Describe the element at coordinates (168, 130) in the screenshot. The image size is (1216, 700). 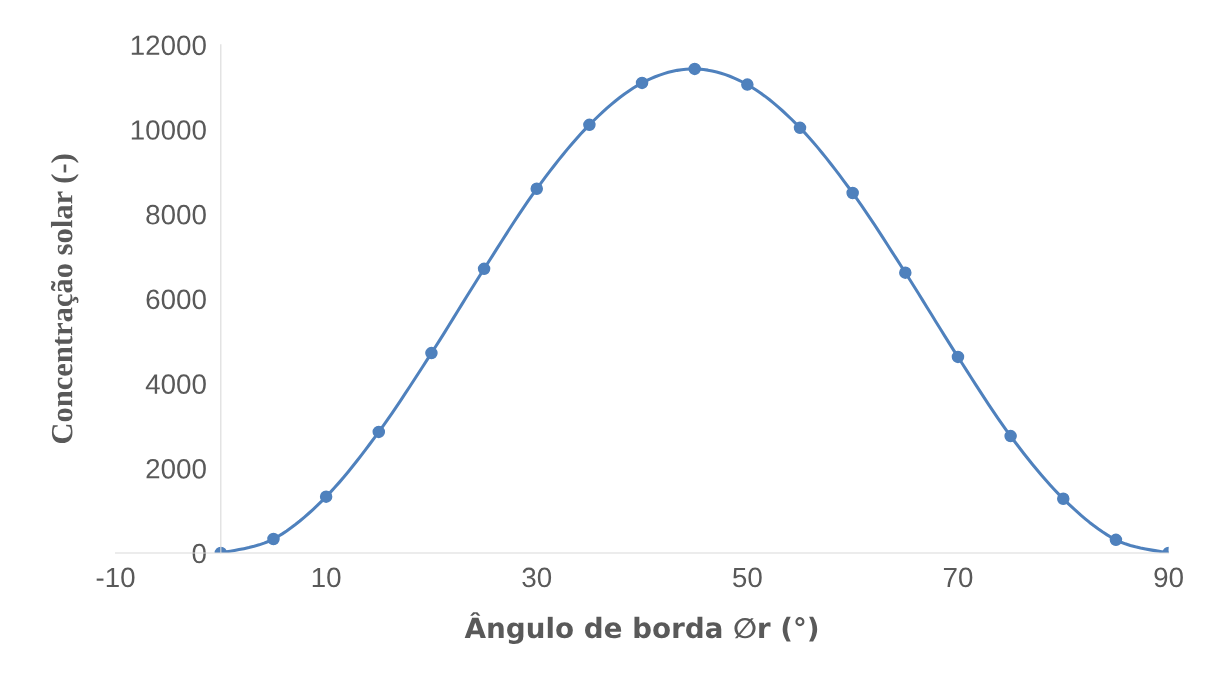
I see `y-tick-label: 10000` at that location.